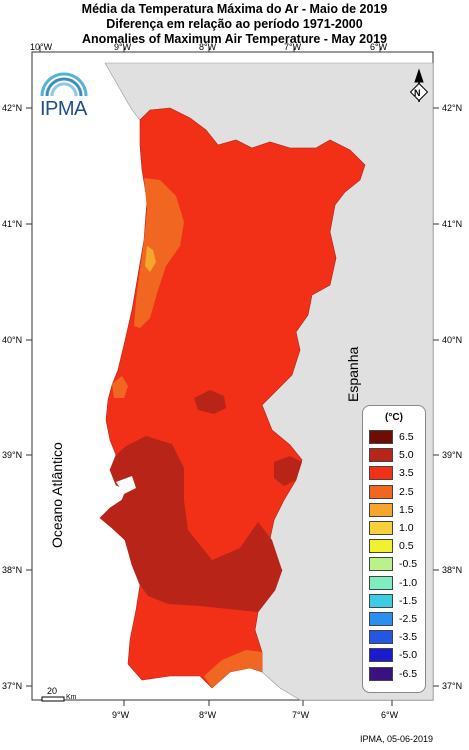 The width and height of the screenshot is (469, 750). What do you see at coordinates (150, 259) in the screenshot?
I see `anomaly-zone-aveiro` at bounding box center [150, 259].